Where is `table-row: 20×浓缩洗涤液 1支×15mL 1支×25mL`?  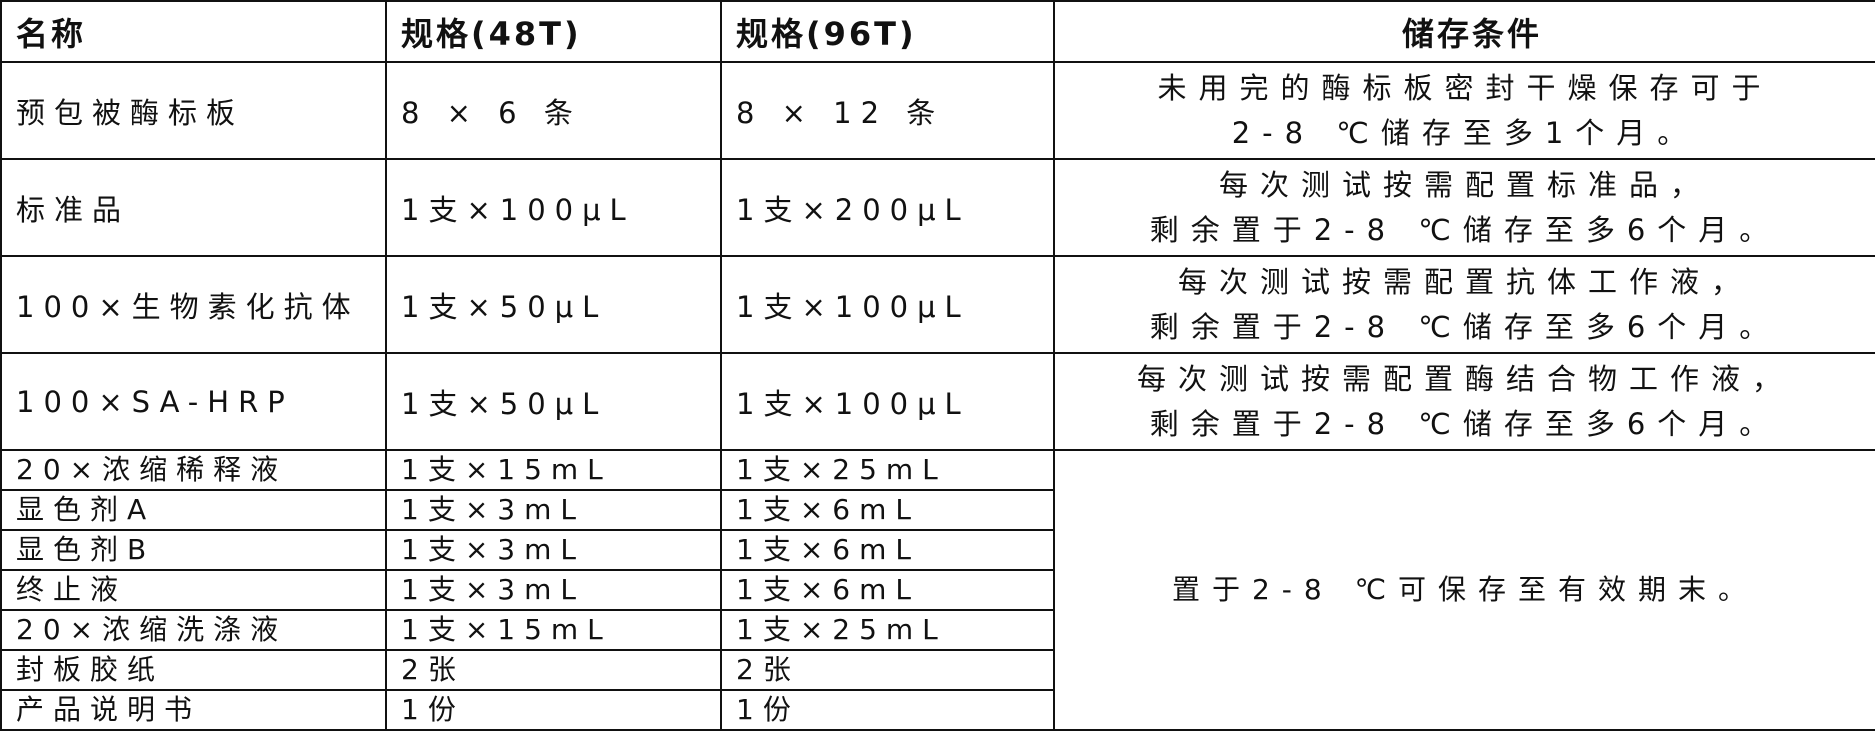 table-row: 20×浓缩洗涤液 1支×15mL 1支×25mL is located at coordinates (937, 630).